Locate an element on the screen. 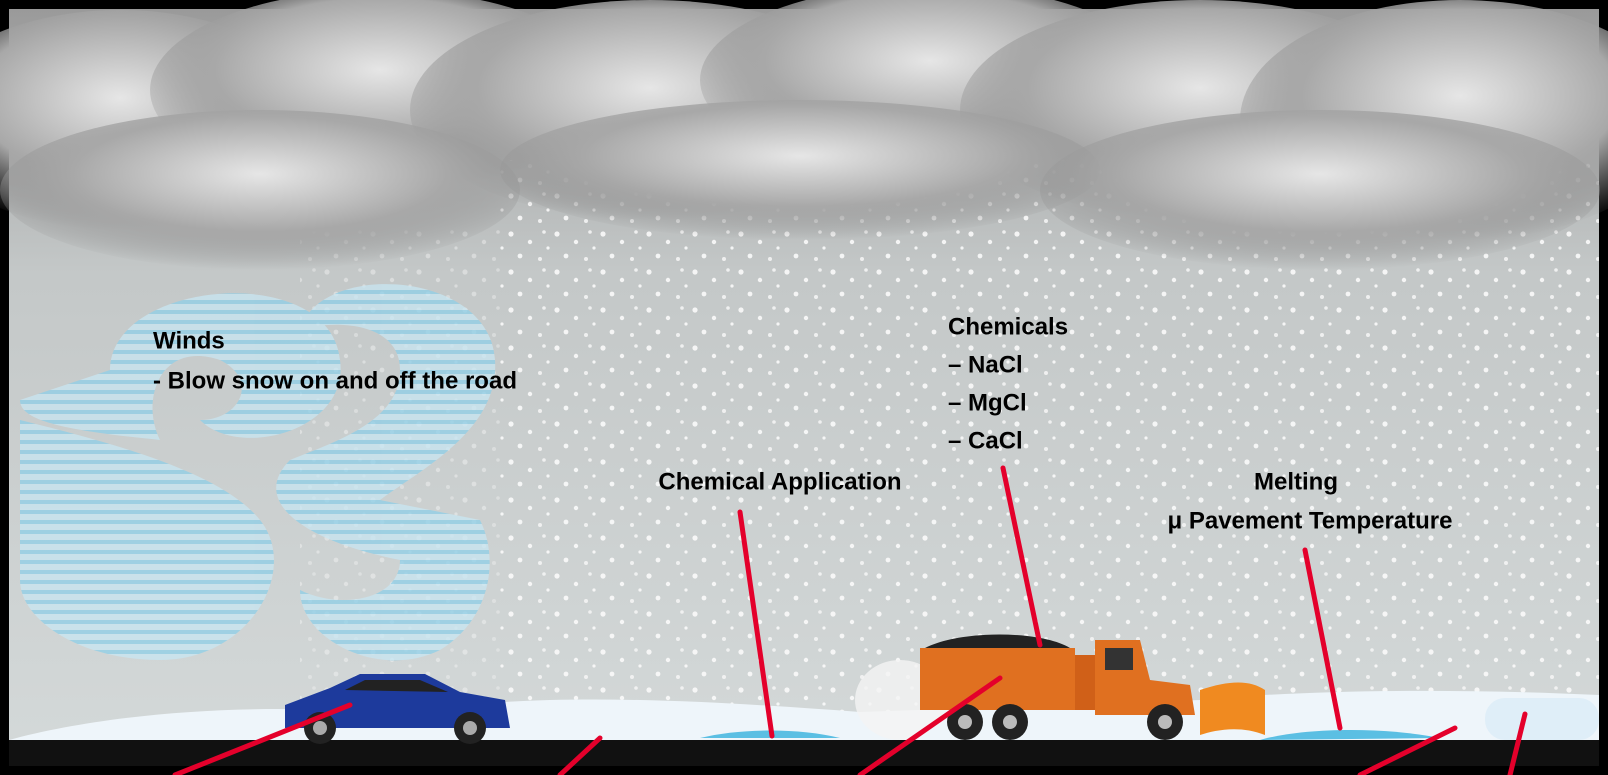  chemicals-title: Chemicals is located at coordinates (1008, 326).